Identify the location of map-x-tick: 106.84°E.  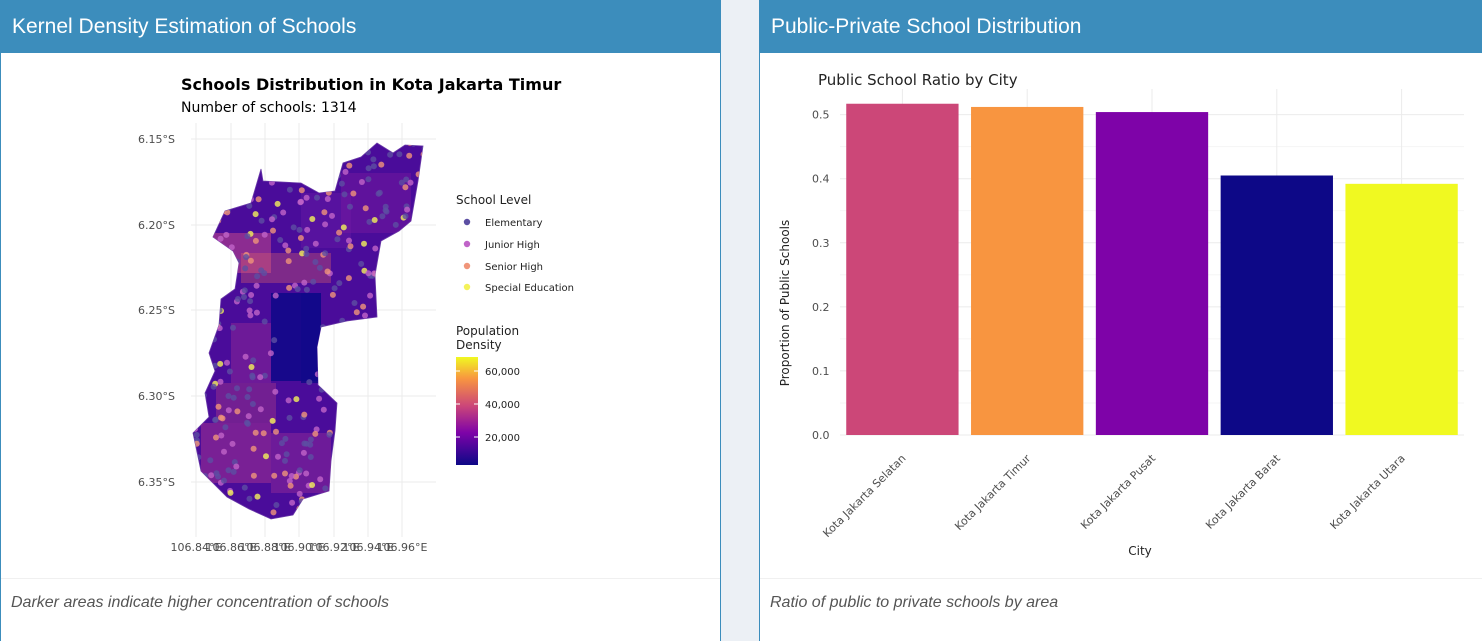
(196, 547).